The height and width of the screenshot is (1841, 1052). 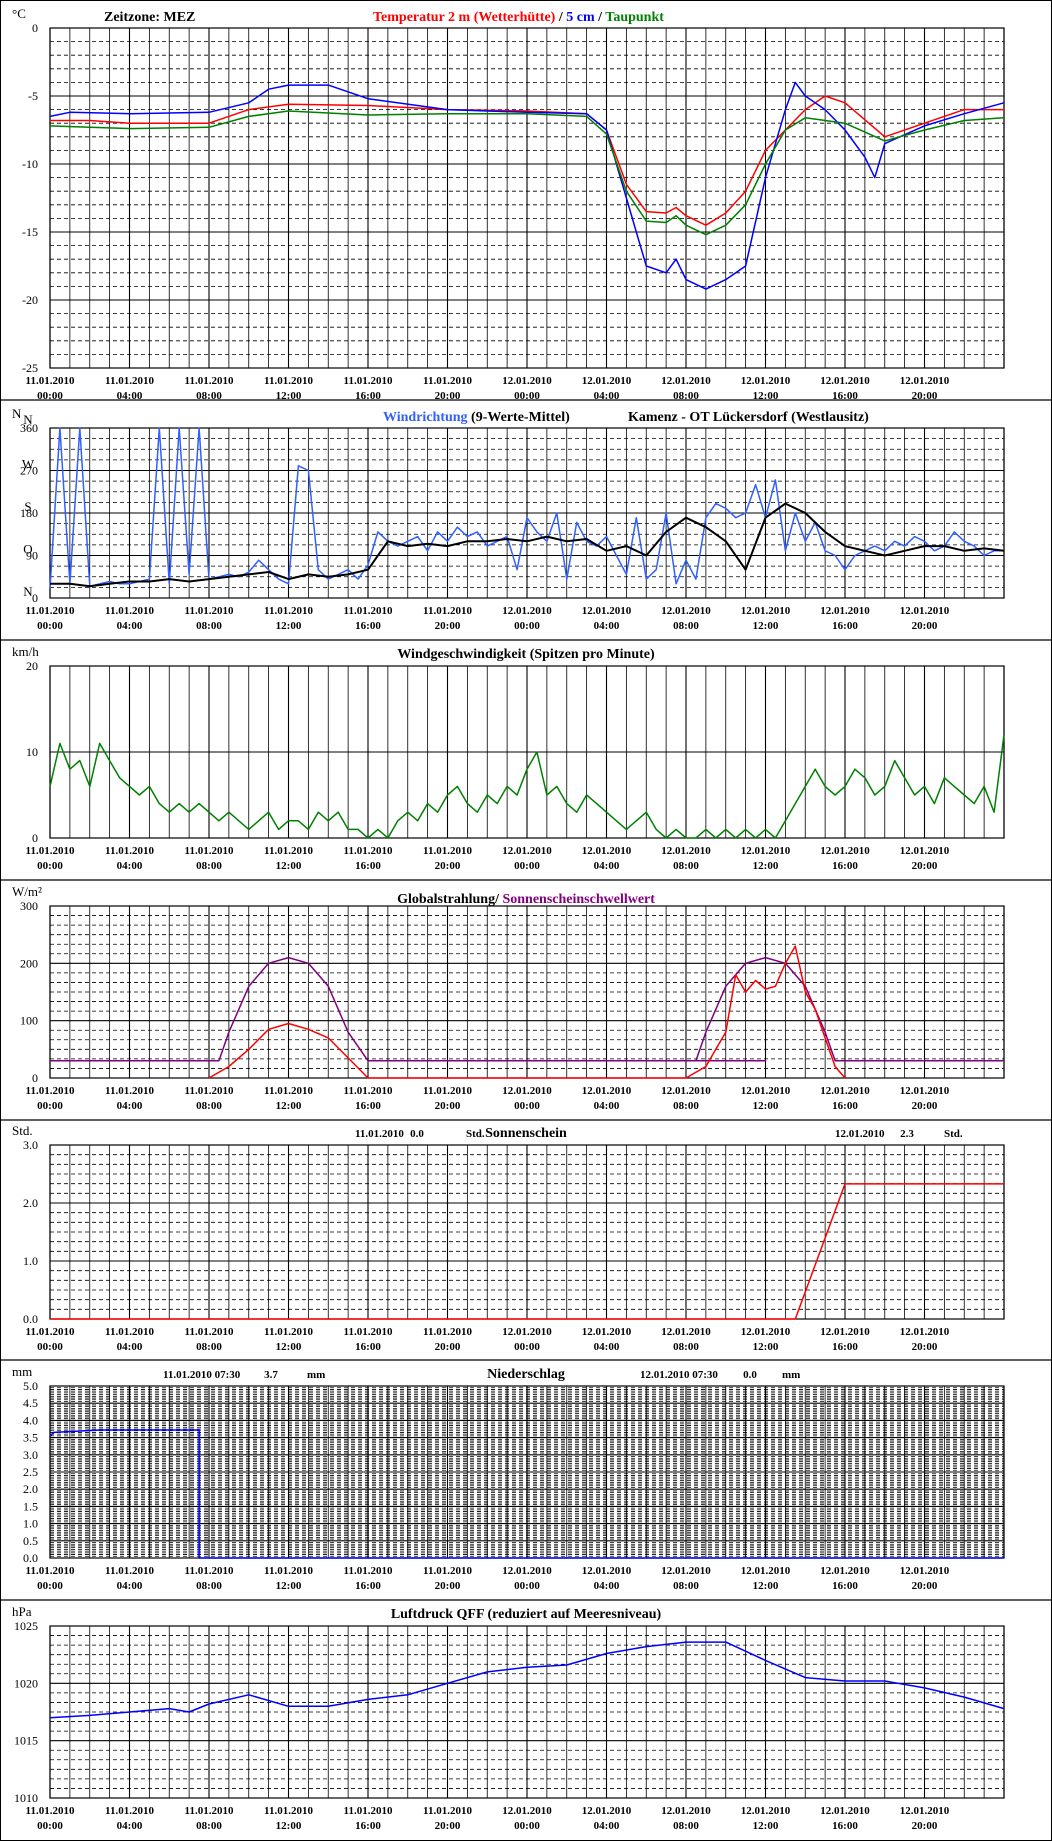 I want to click on y-tick-label: 3.0, so click(x=30, y=1145).